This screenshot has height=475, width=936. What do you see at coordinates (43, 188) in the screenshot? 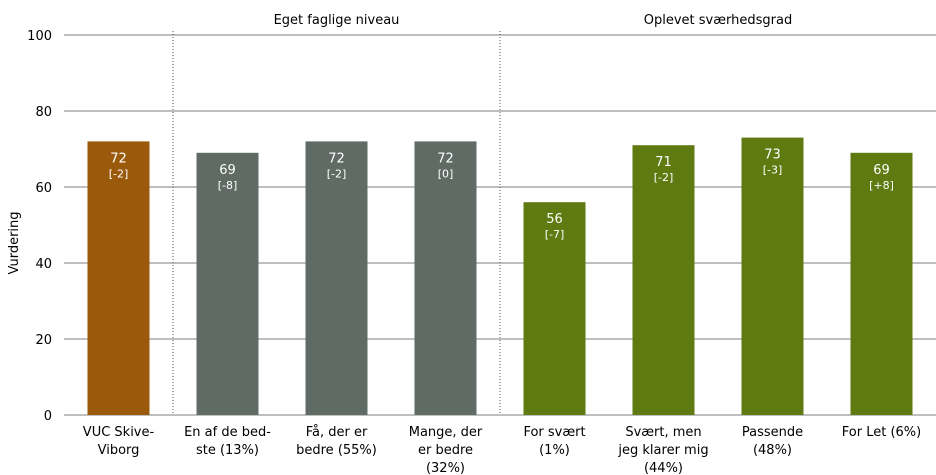
I see `y-tick-label: 60` at bounding box center [43, 188].